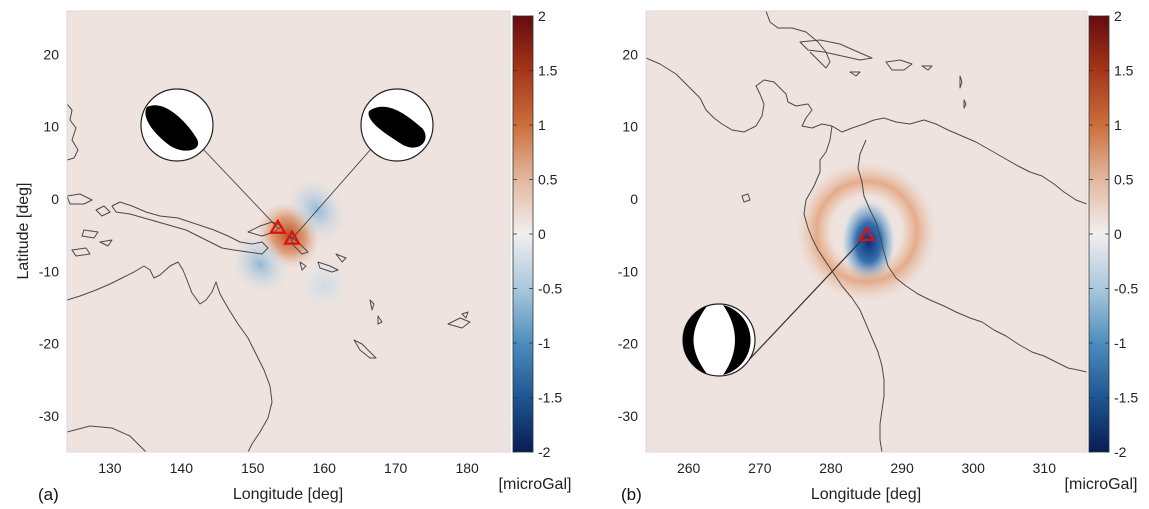  What do you see at coordinates (376, 312) in the screenshot?
I see `coastline-vanuatu` at bounding box center [376, 312].